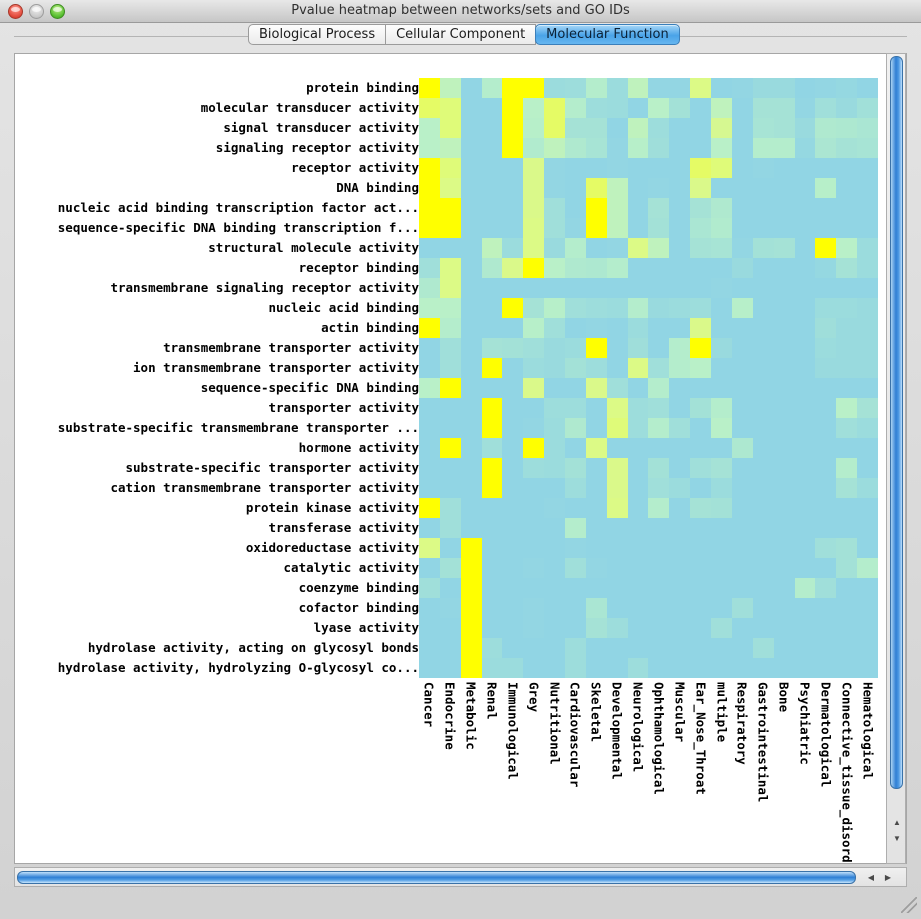  What do you see at coordinates (871, 877) in the screenshot?
I see `scroll-left-arrow-icon: ◀` at bounding box center [871, 877].